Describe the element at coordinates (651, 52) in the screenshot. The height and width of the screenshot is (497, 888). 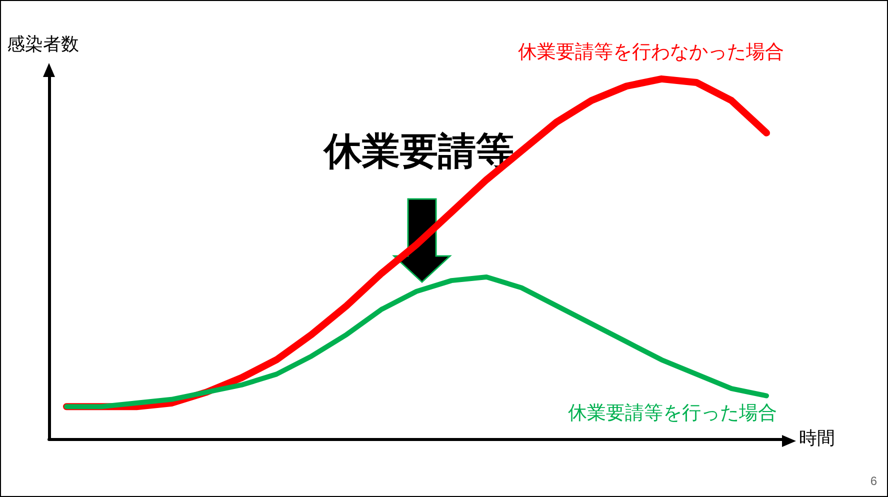
I see `series-label: 休業要請等を行わなかった場合` at that location.